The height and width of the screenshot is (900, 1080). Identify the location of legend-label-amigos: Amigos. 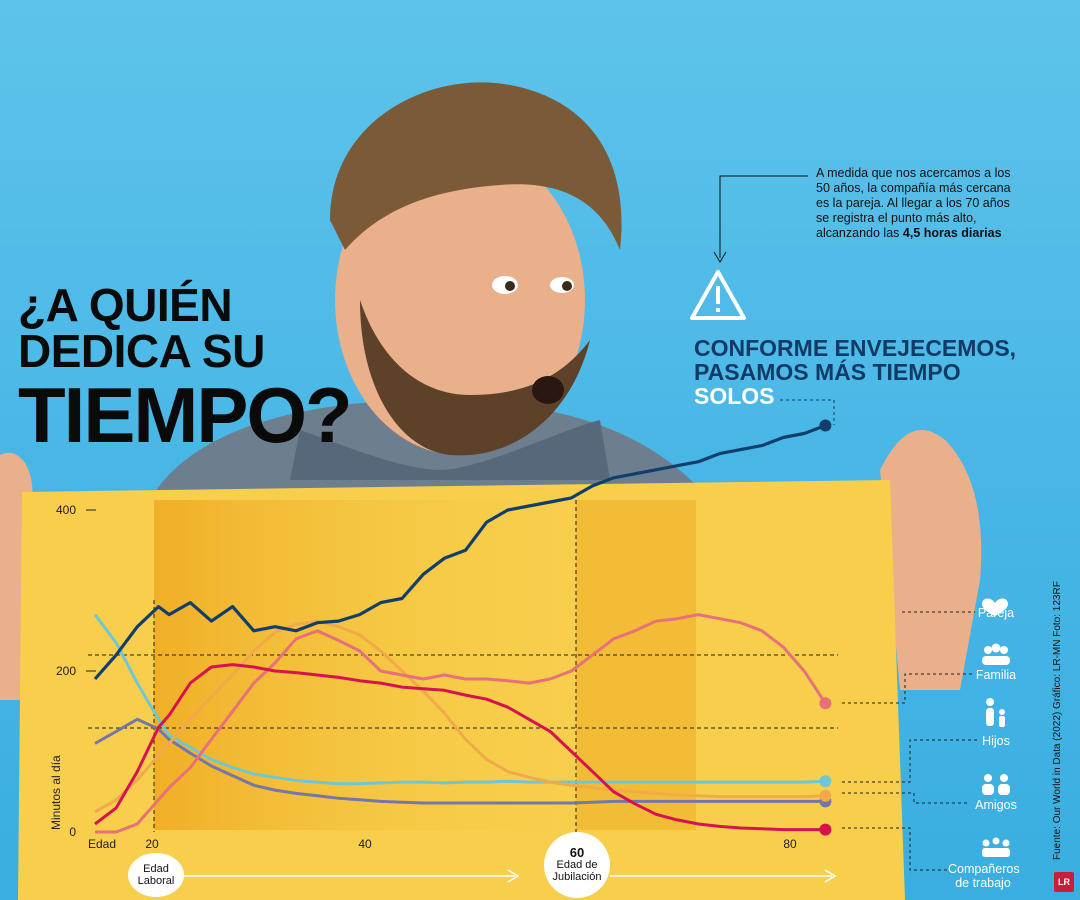
(996, 805).